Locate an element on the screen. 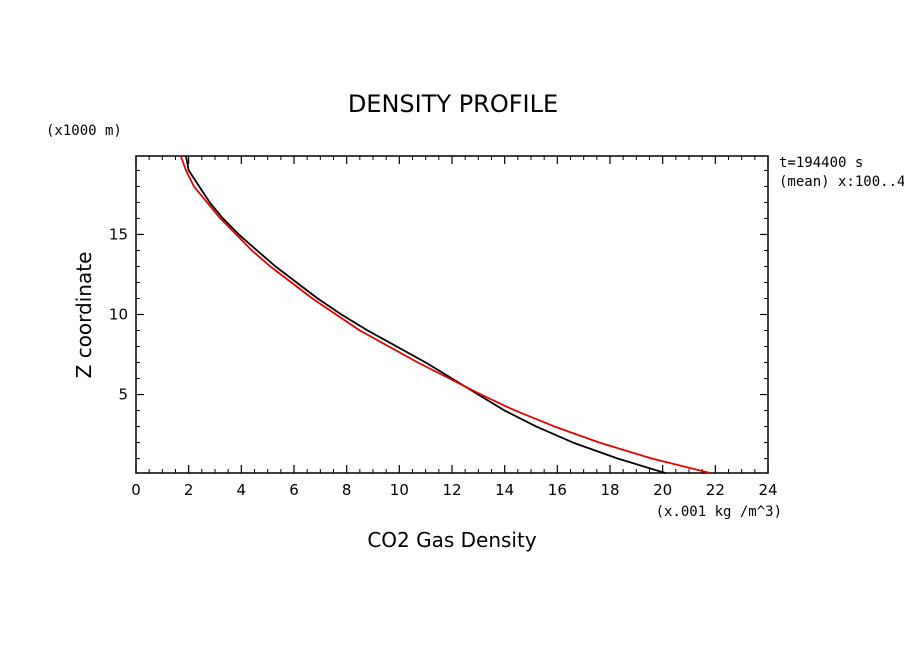  y-tick-label: 10 is located at coordinates (118, 315).